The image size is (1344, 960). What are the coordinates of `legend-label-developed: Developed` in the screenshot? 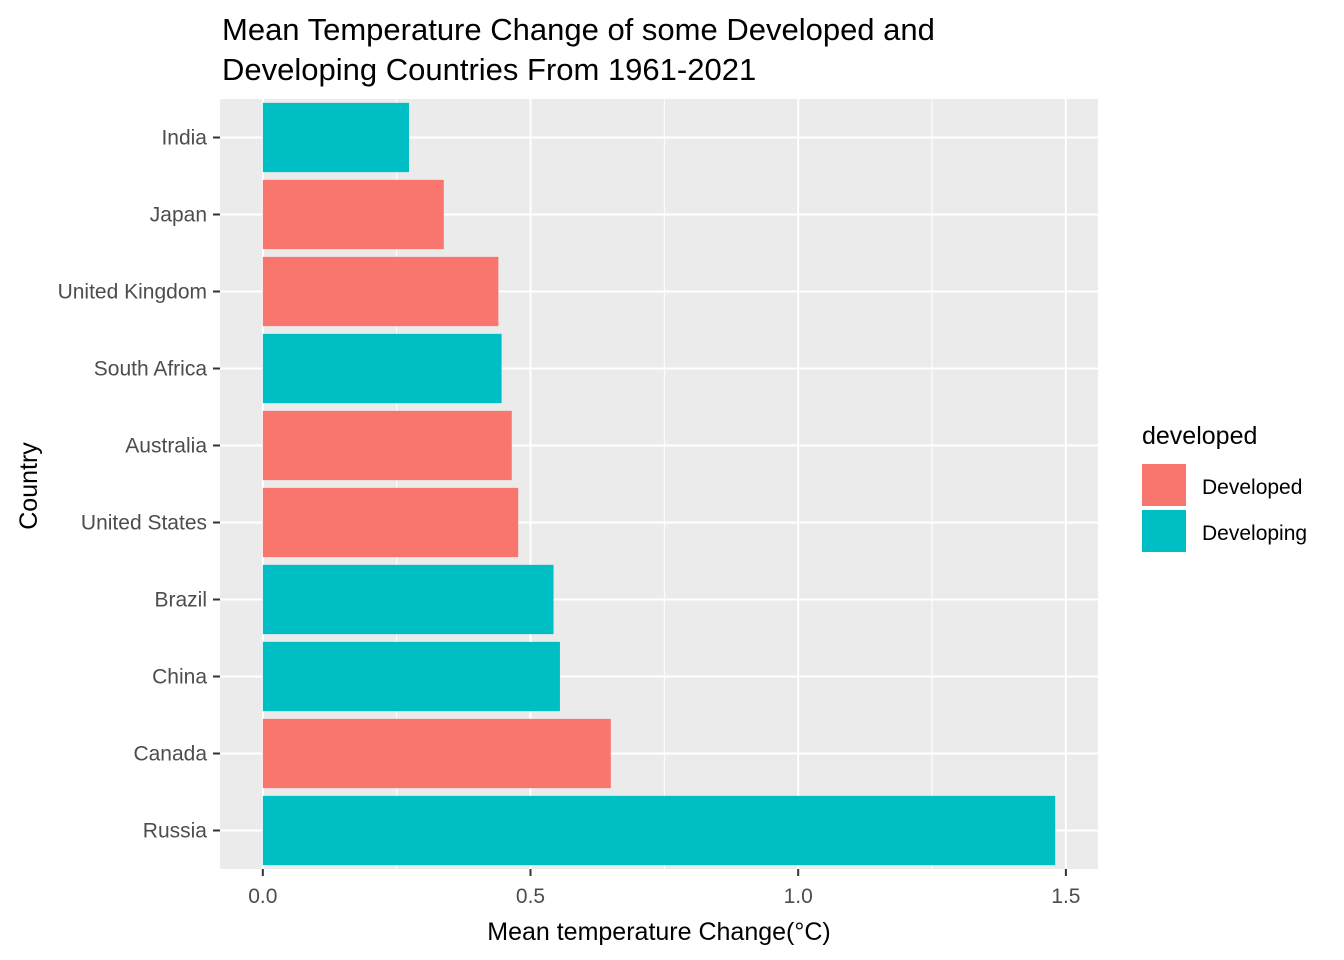 It's located at (1252, 487).